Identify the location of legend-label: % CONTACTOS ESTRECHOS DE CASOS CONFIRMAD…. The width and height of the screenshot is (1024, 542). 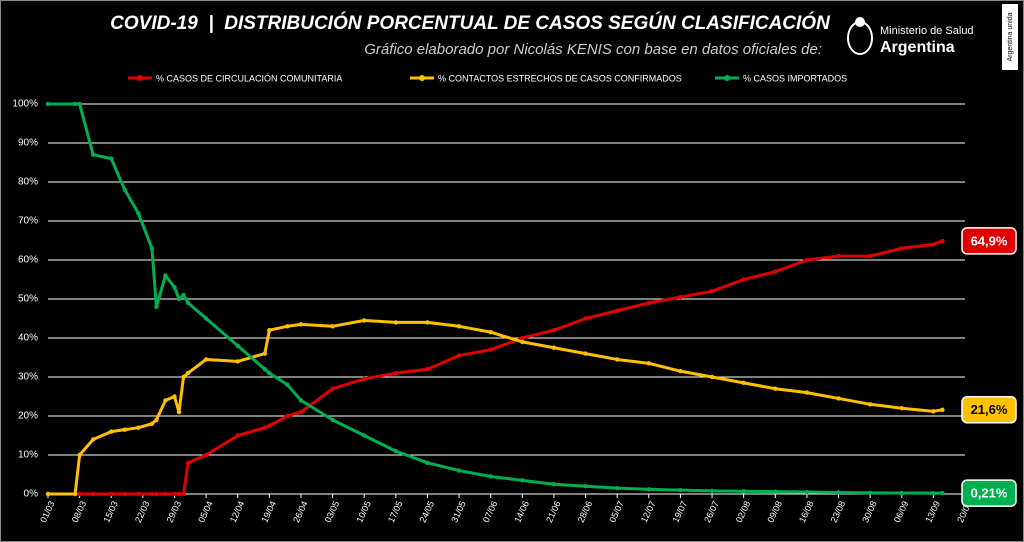
(560, 78).